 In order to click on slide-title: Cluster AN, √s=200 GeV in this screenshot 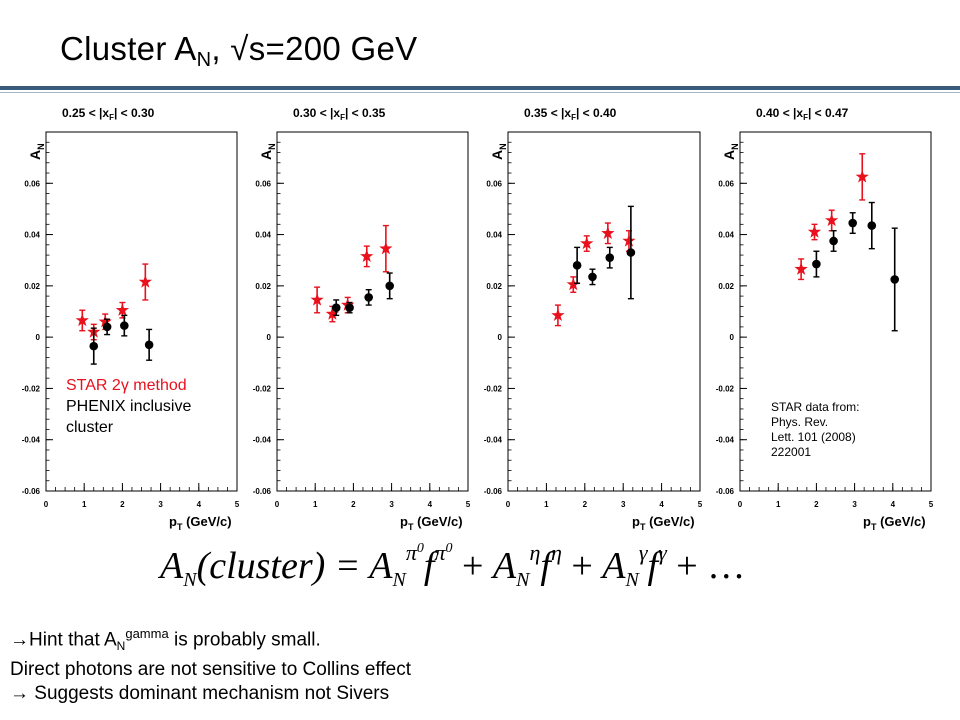, I will do `click(238, 51)`.